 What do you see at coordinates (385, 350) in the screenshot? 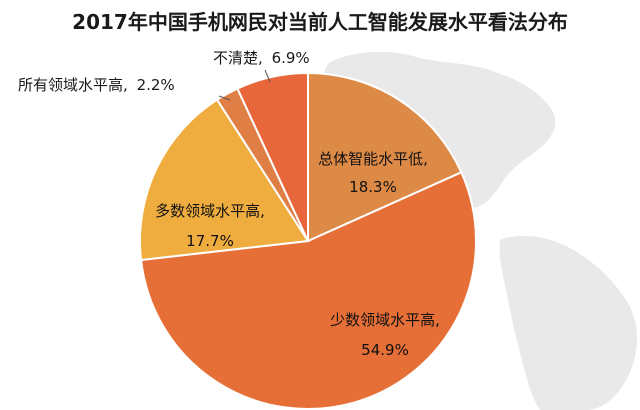
I see `slice-pct-few-domains: 54.9%` at bounding box center [385, 350].